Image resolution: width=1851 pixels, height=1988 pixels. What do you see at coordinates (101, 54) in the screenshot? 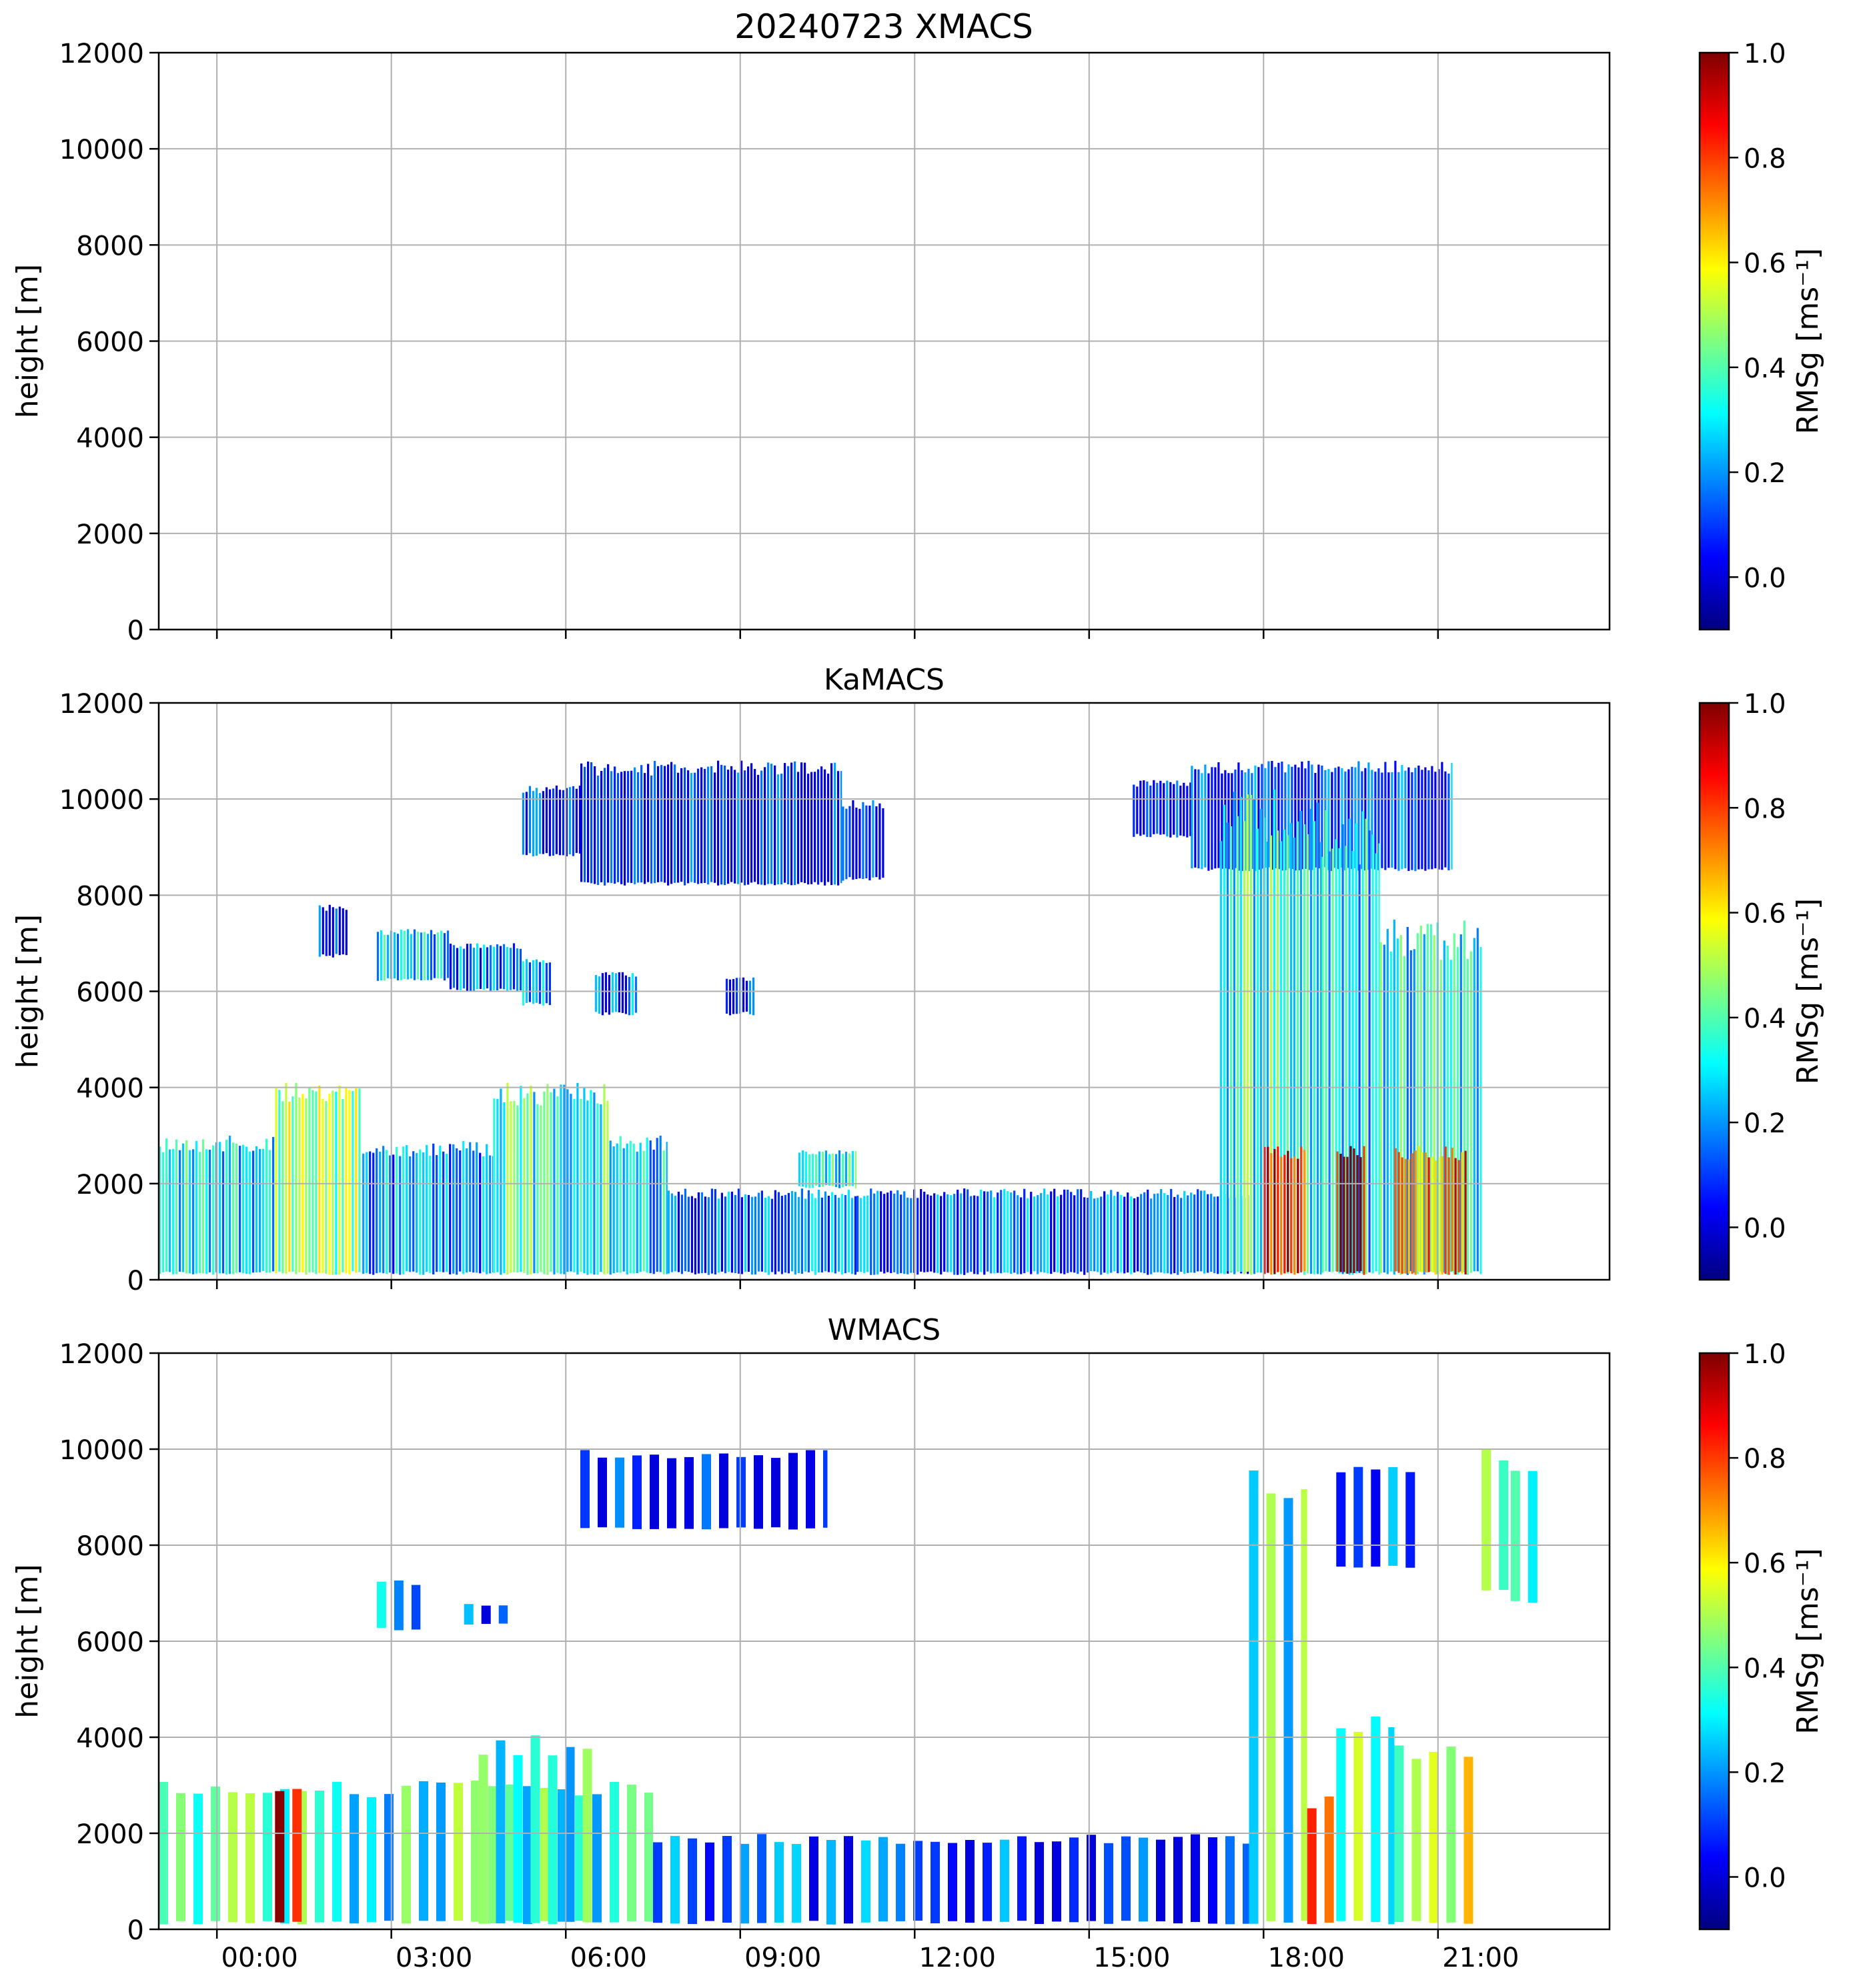
I see `y-tick-label: 12000` at bounding box center [101, 54].